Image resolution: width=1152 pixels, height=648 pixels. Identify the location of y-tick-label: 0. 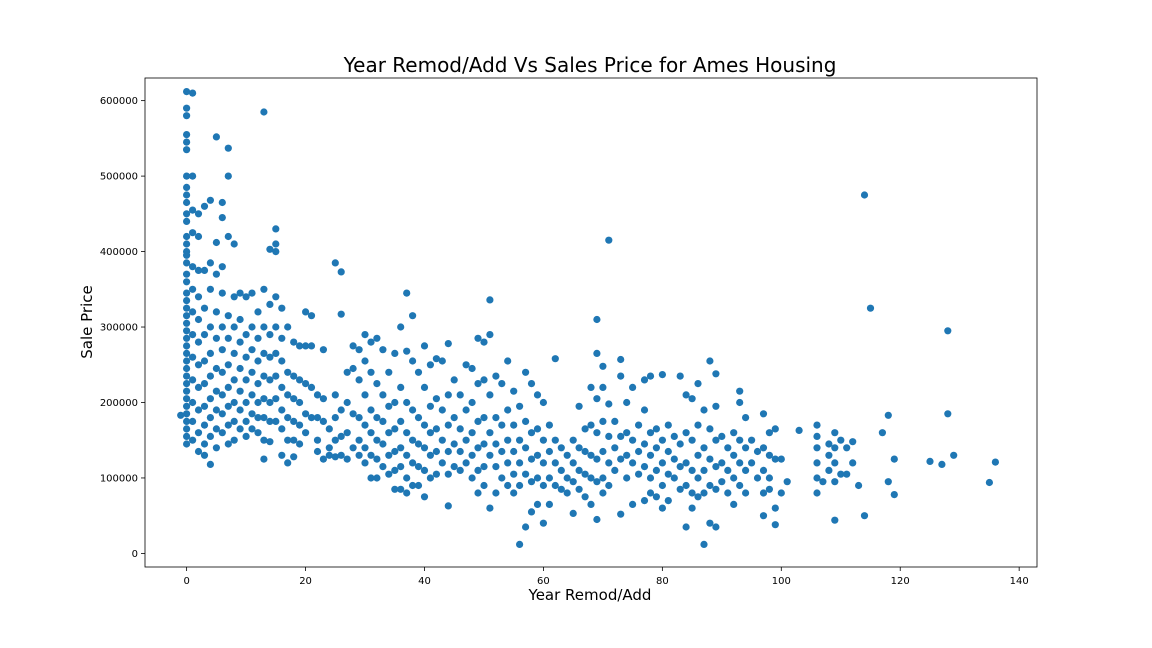
(135, 554).